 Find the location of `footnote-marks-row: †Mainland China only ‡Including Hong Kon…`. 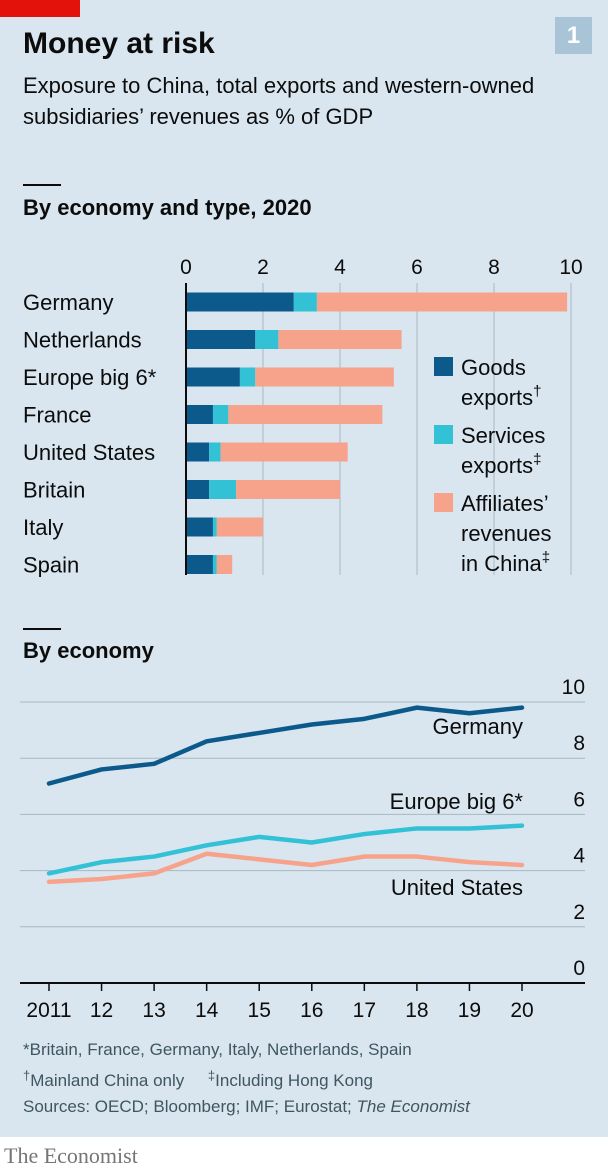

footnote-marks-row: †Mainland China only ‡Including Hong Kon… is located at coordinates (246, 1078).